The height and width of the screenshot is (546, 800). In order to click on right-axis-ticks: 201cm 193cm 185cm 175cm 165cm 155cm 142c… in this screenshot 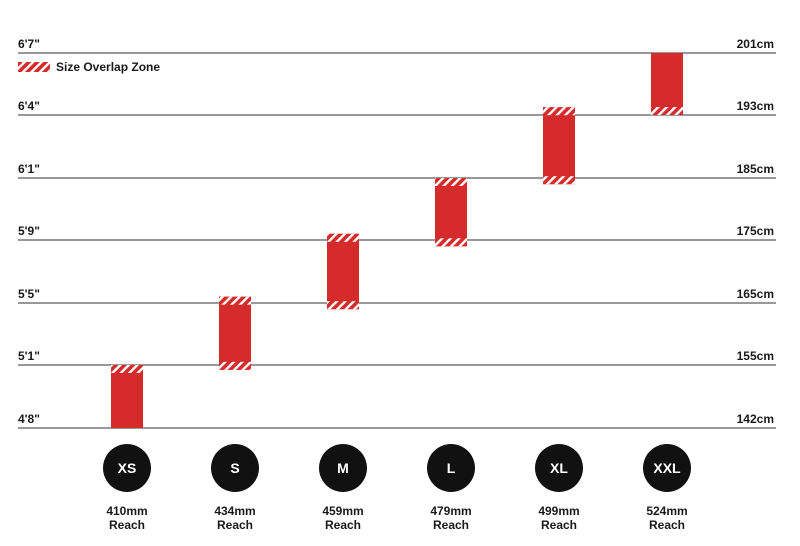, I will do `click(755, 231)`.